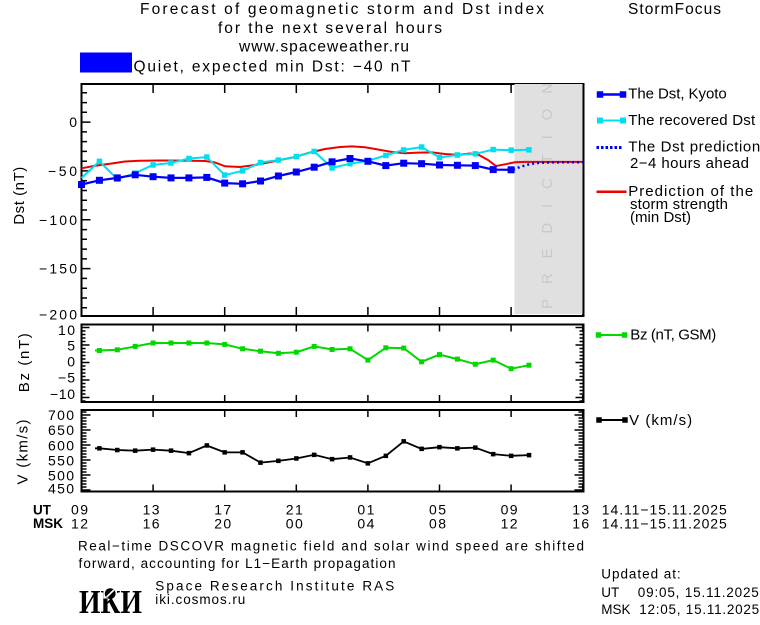 This screenshot has height=625, width=760. What do you see at coordinates (437, 510) in the screenshot?
I see `svg-text: 05` at bounding box center [437, 510].